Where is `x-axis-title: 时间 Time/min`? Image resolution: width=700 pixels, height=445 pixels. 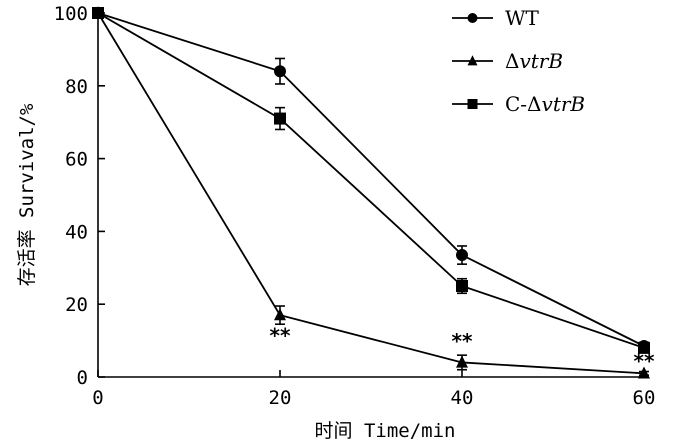
x-axis-title: 时间 Time/min is located at coordinates (385, 431).